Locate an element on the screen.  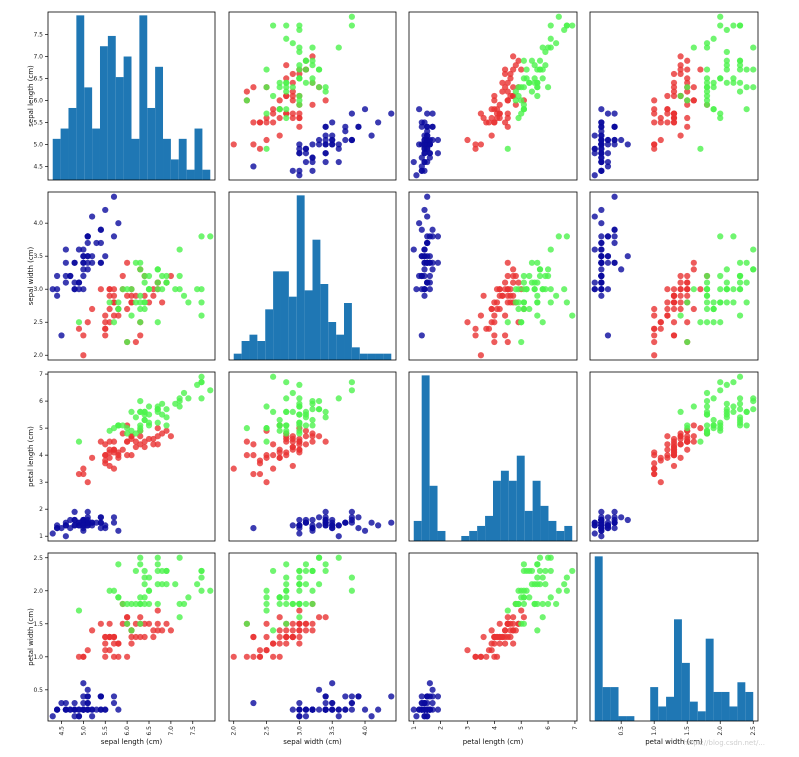
panel-petal_length-vs-petal_length is located at coordinates (493, 456).